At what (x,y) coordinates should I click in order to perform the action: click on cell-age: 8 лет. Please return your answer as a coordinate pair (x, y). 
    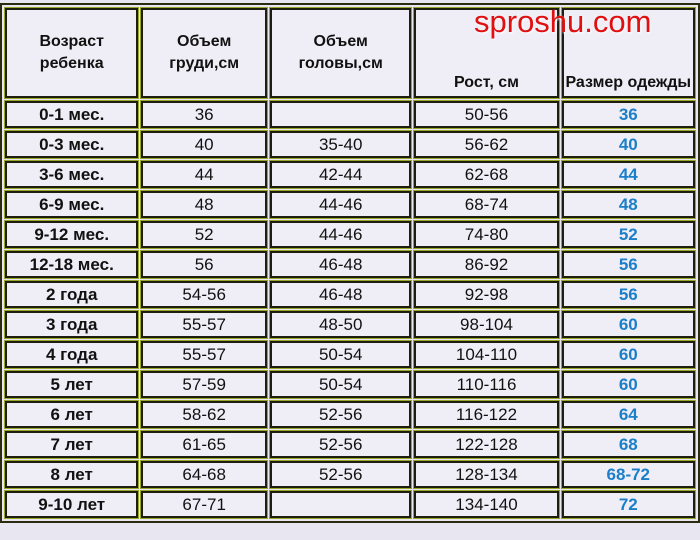
    Looking at the image, I should click on (71, 474).